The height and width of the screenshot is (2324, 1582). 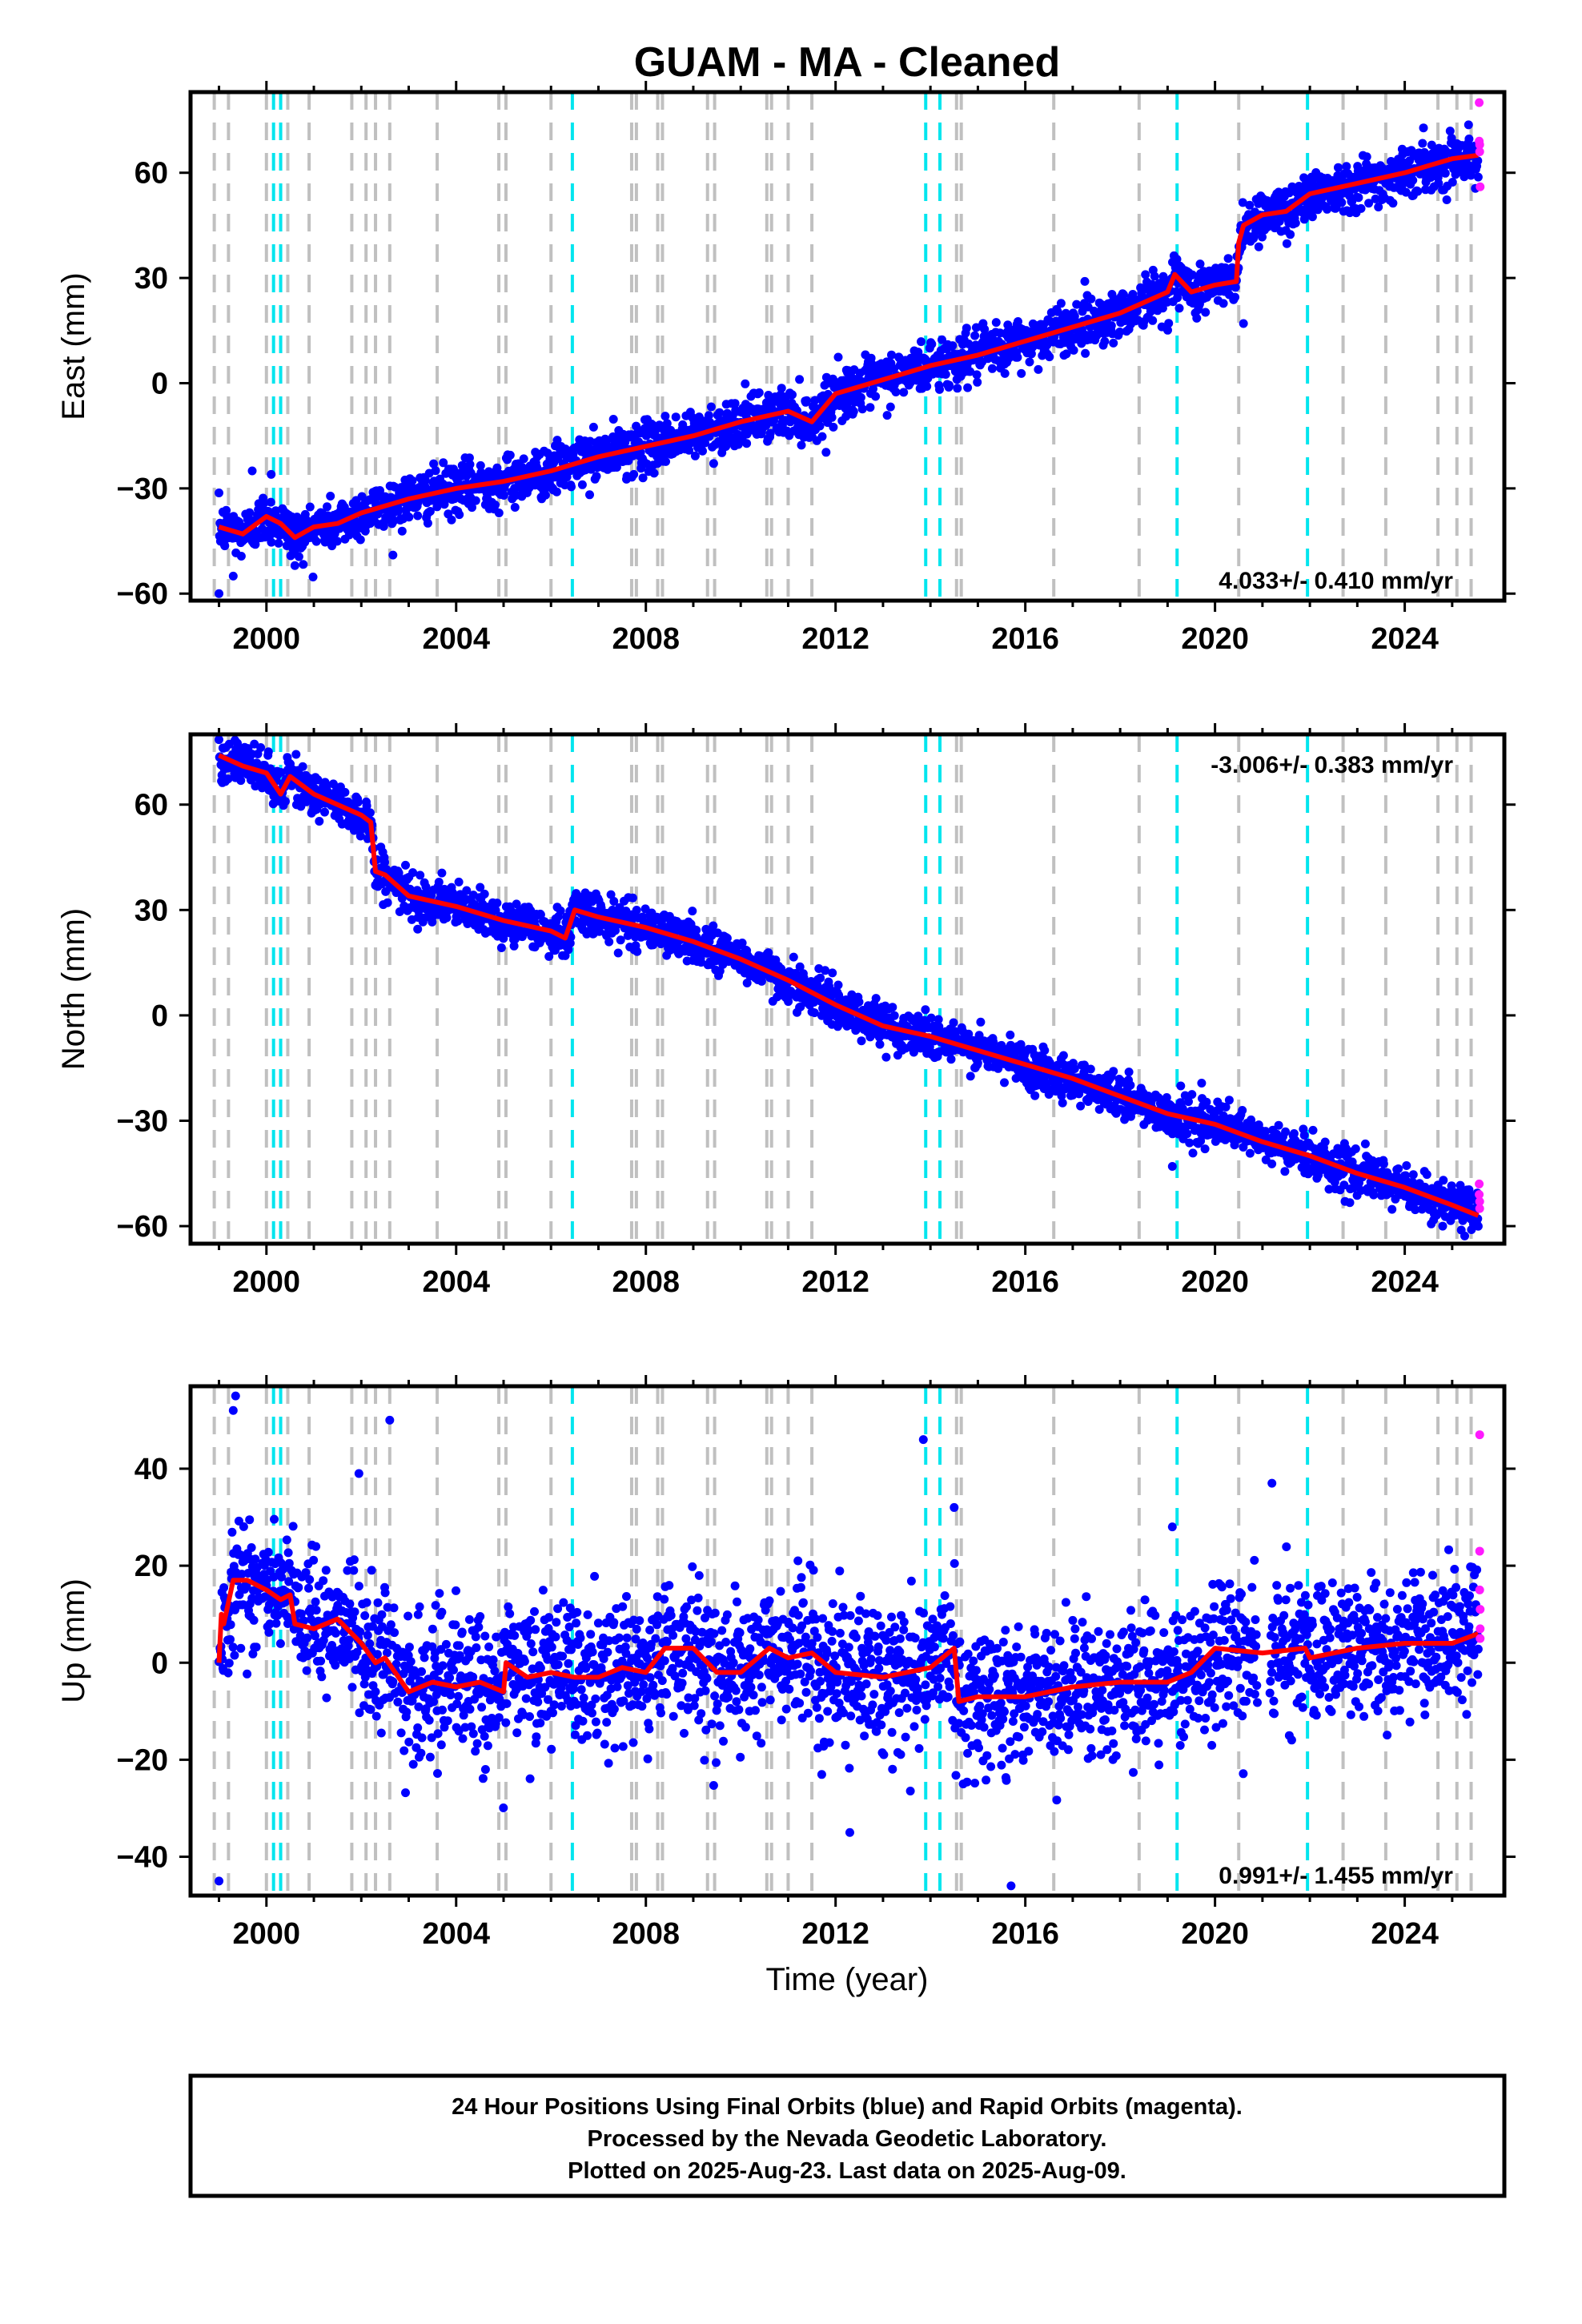 What do you see at coordinates (74, 346) in the screenshot?
I see `y-axis-label: East (mm)` at bounding box center [74, 346].